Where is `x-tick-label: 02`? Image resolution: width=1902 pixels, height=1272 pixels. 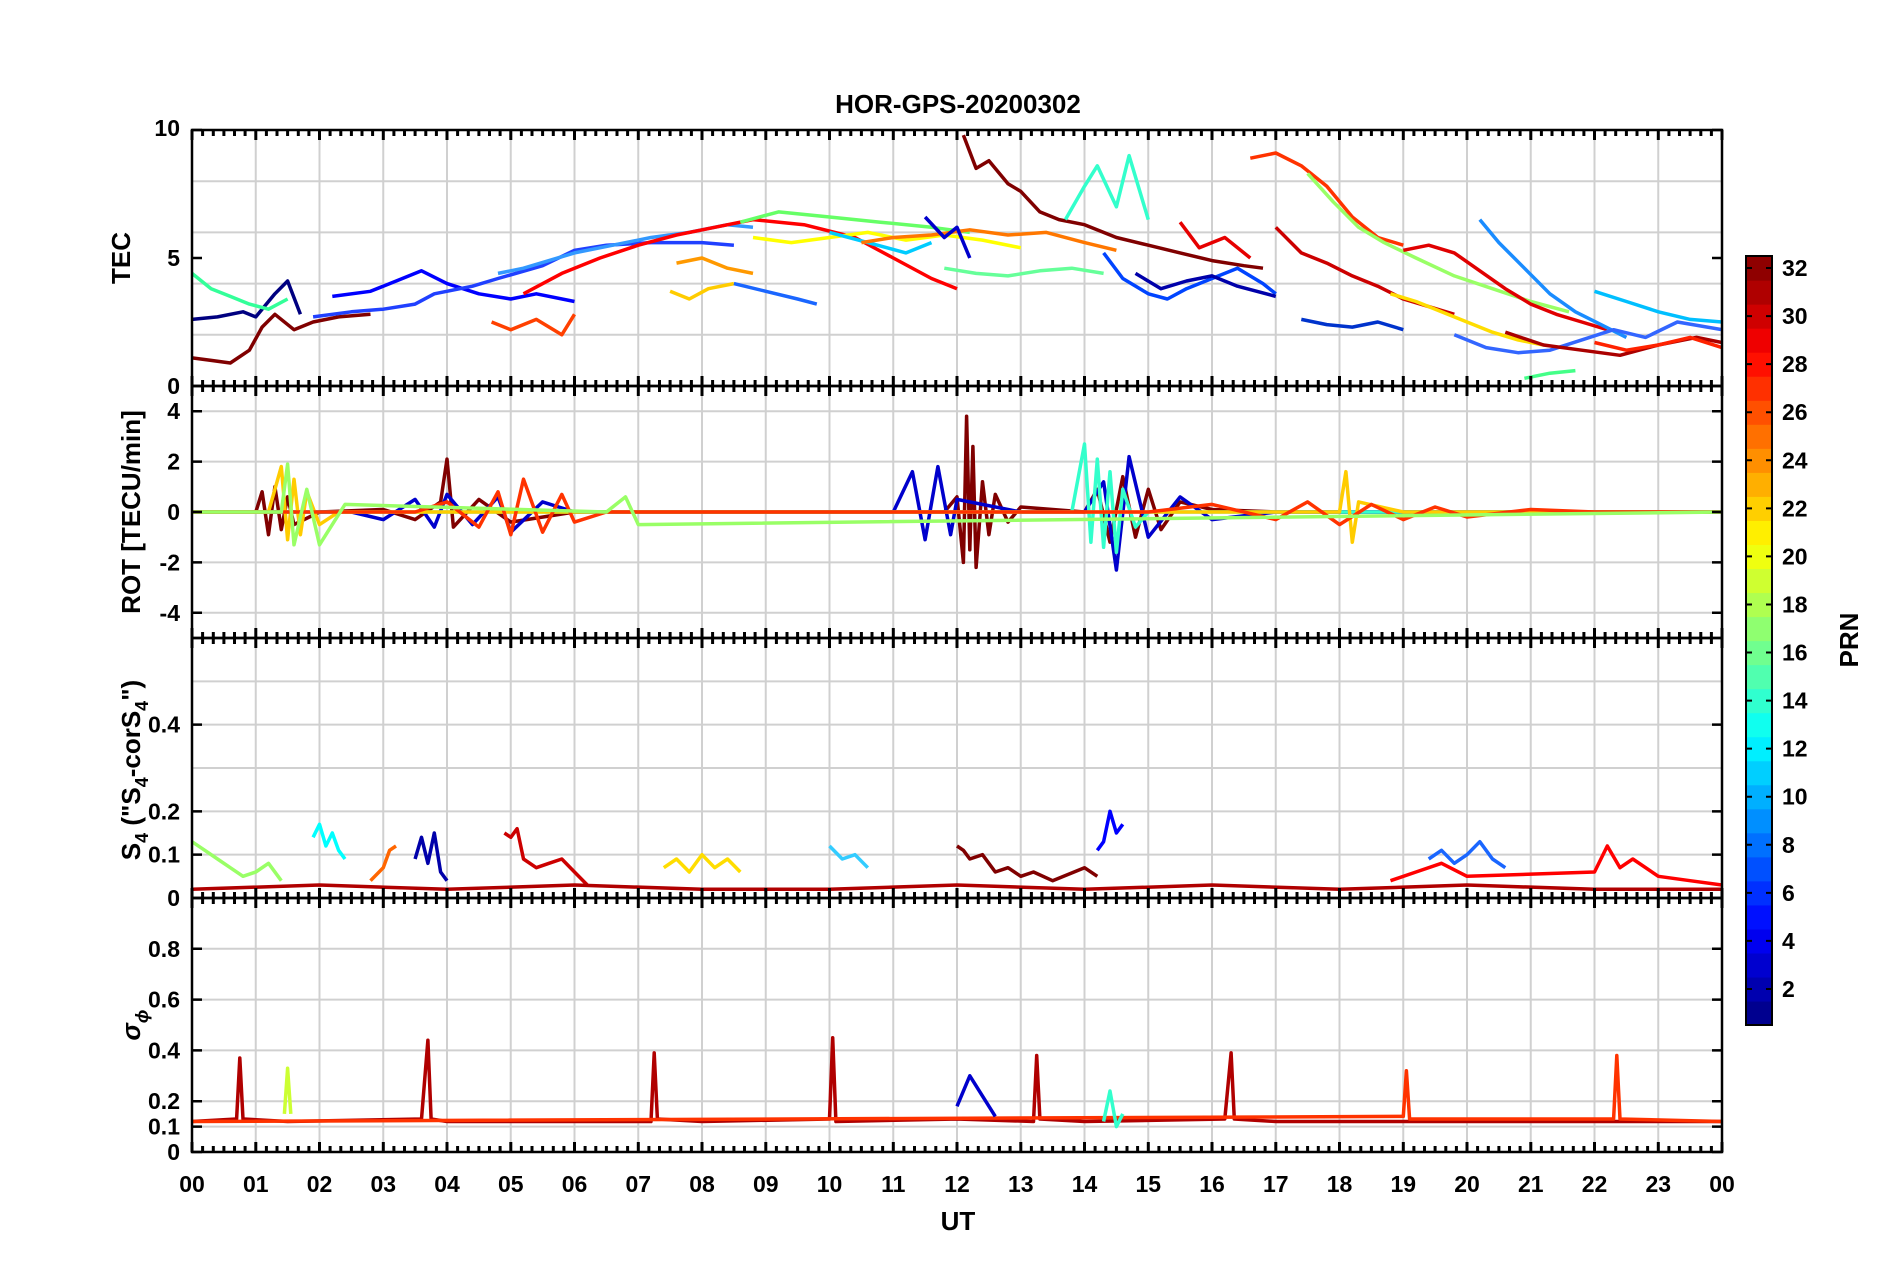 x-tick-label: 02 is located at coordinates (320, 1184).